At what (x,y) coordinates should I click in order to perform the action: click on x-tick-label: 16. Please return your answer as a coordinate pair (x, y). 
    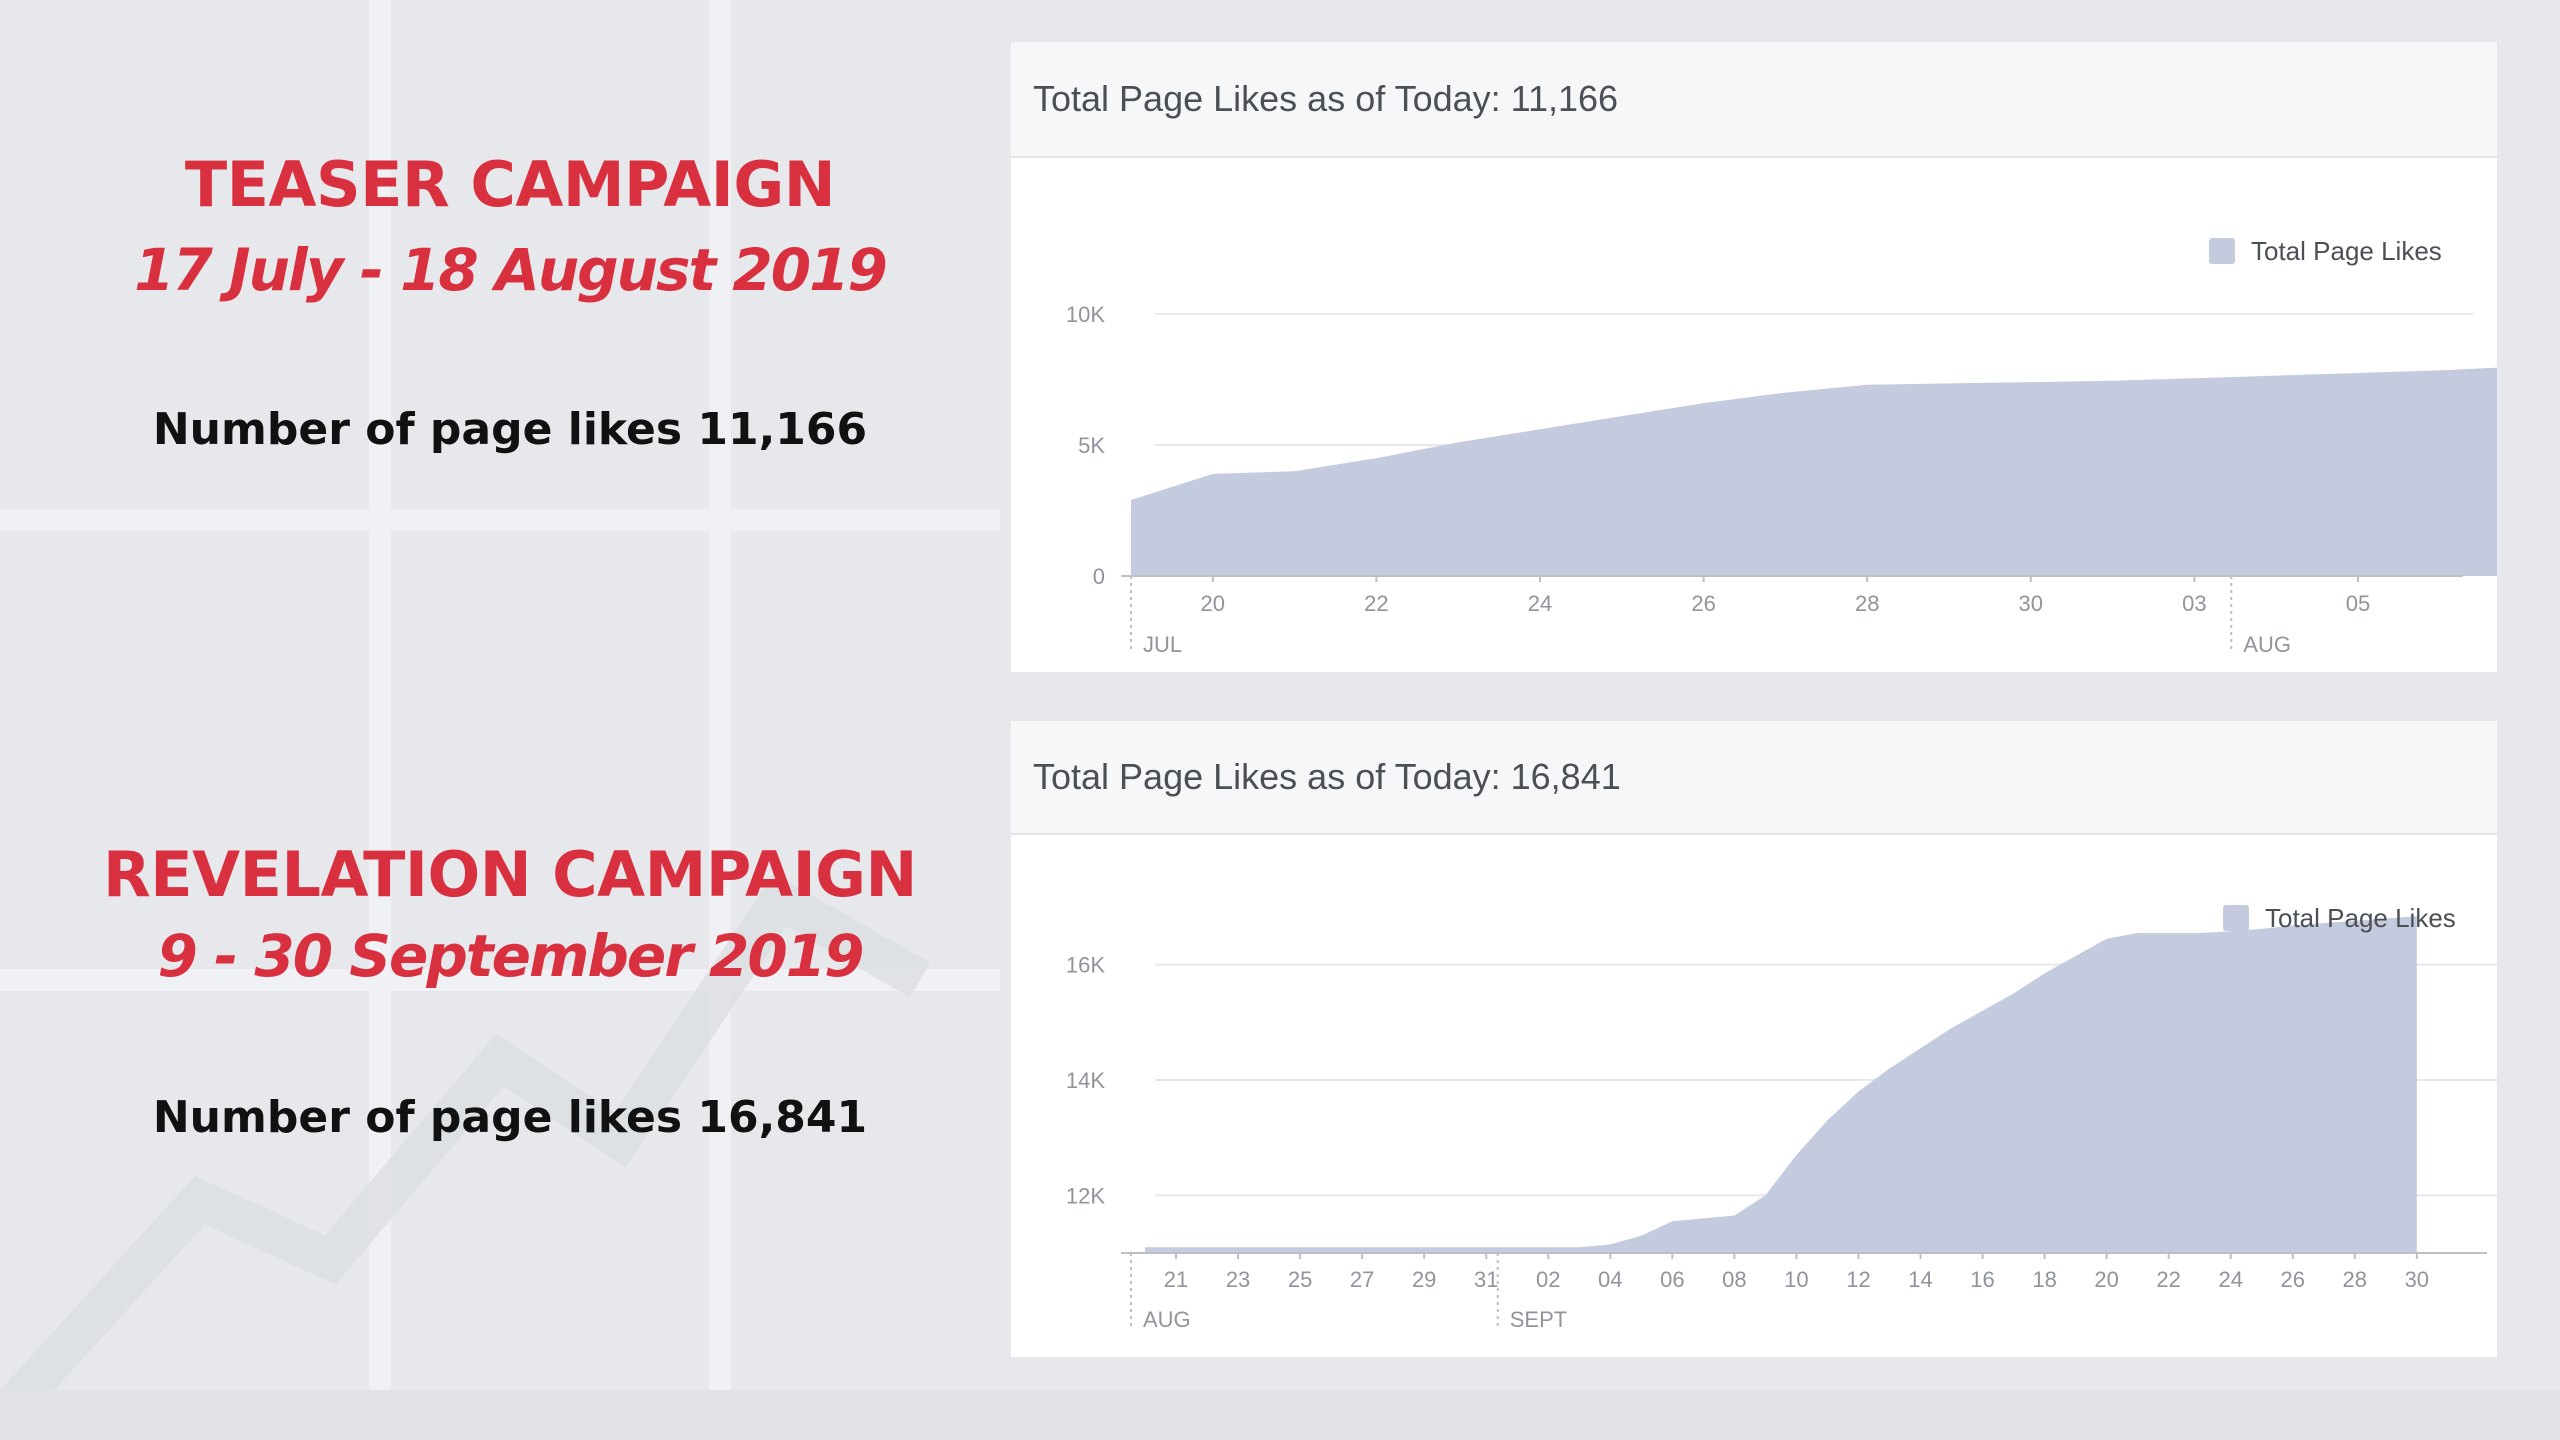
    Looking at the image, I should click on (1982, 1279).